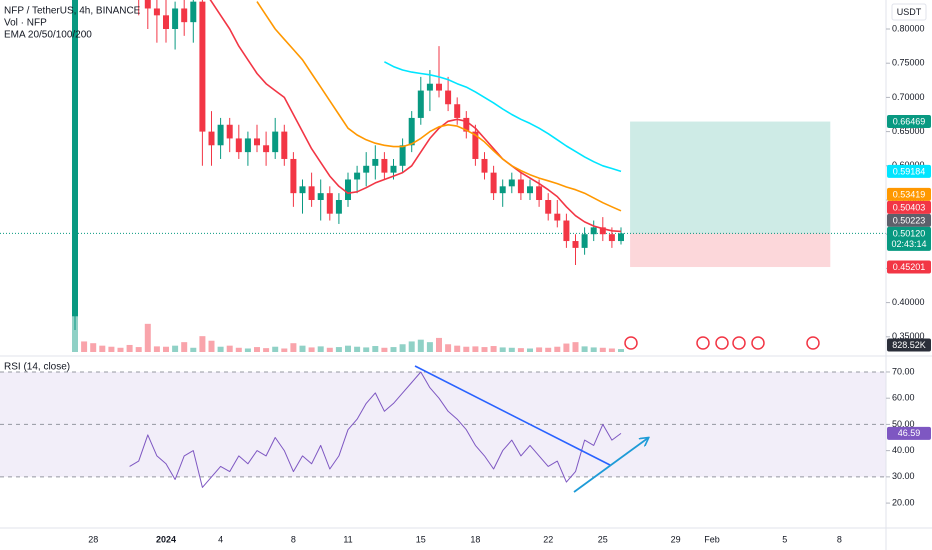 The width and height of the screenshot is (932, 550). Describe the element at coordinates (784, 539) in the screenshot. I see `x-tick-label: 5` at that location.